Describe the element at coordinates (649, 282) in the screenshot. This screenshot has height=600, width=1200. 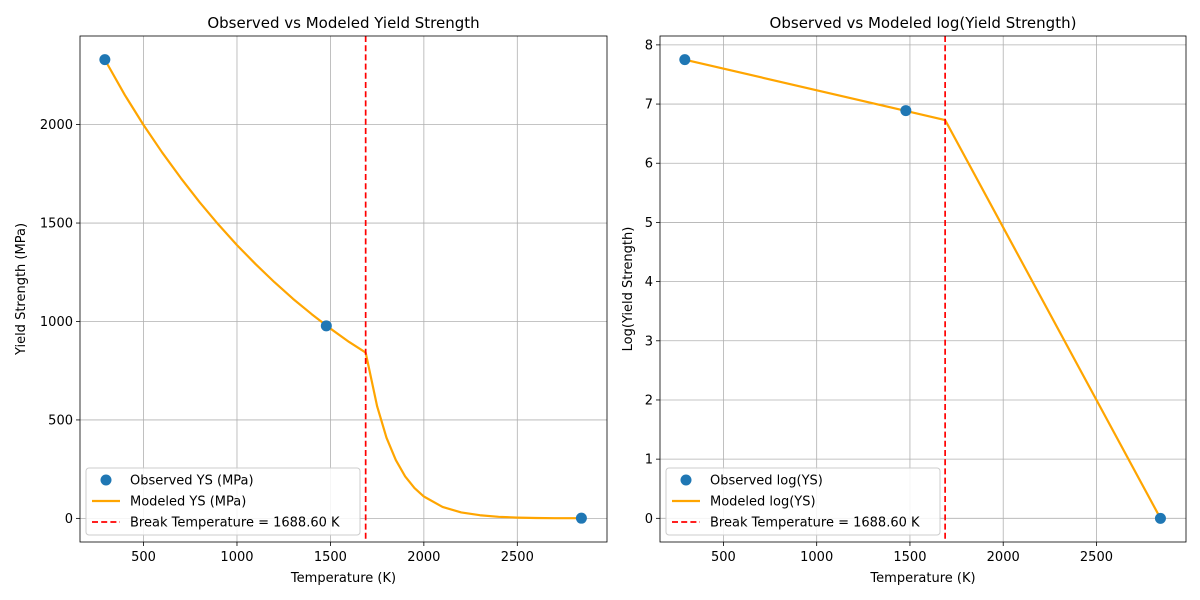
I see `y-tick-label: 4` at that location.